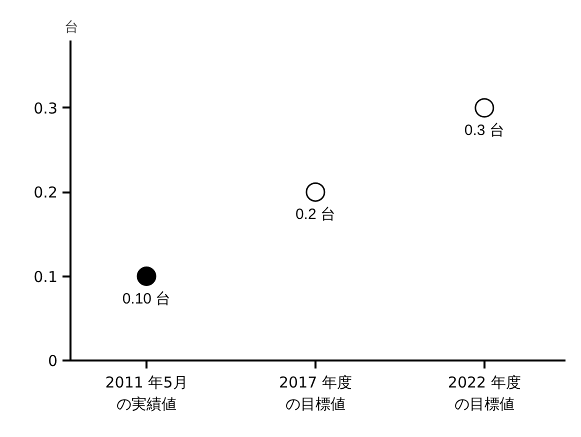 This screenshot has height=437, width=581. What do you see at coordinates (46, 277) in the screenshot?
I see `y-tick-label: 0.1` at bounding box center [46, 277].